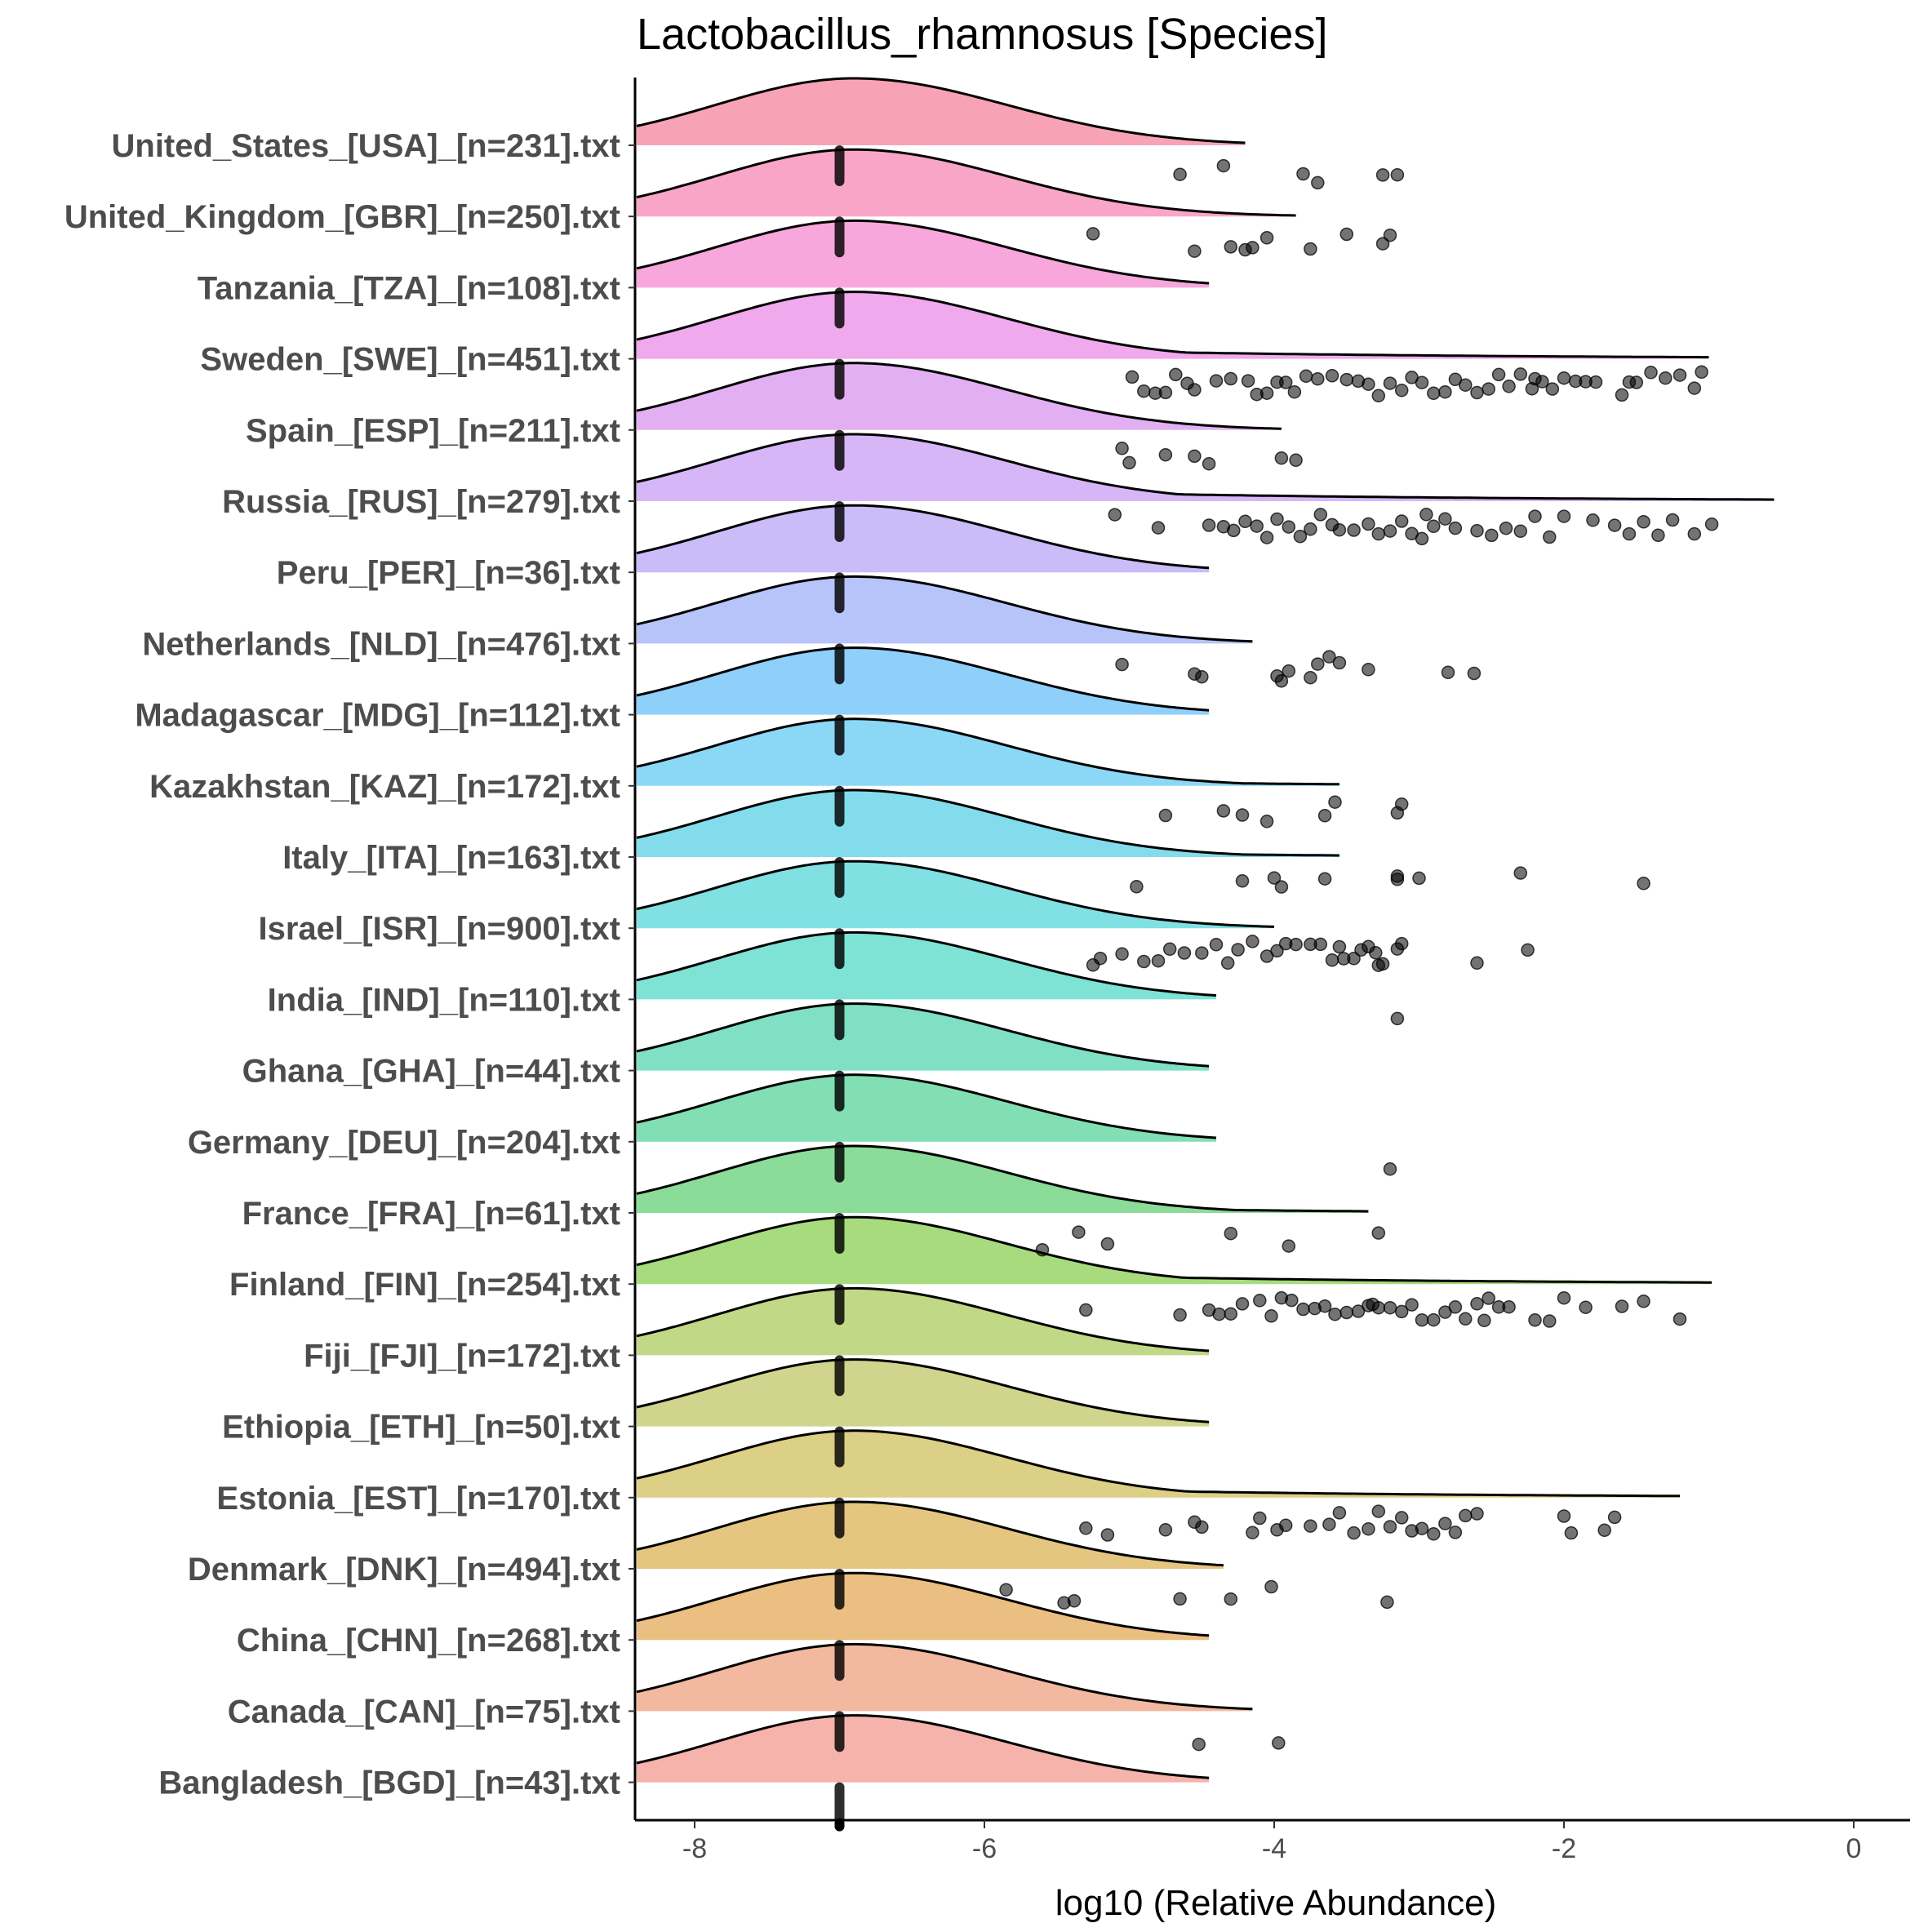 Image resolution: width=1928 pixels, height=1932 pixels. I want to click on x-tick-label: -8, so click(695, 1848).